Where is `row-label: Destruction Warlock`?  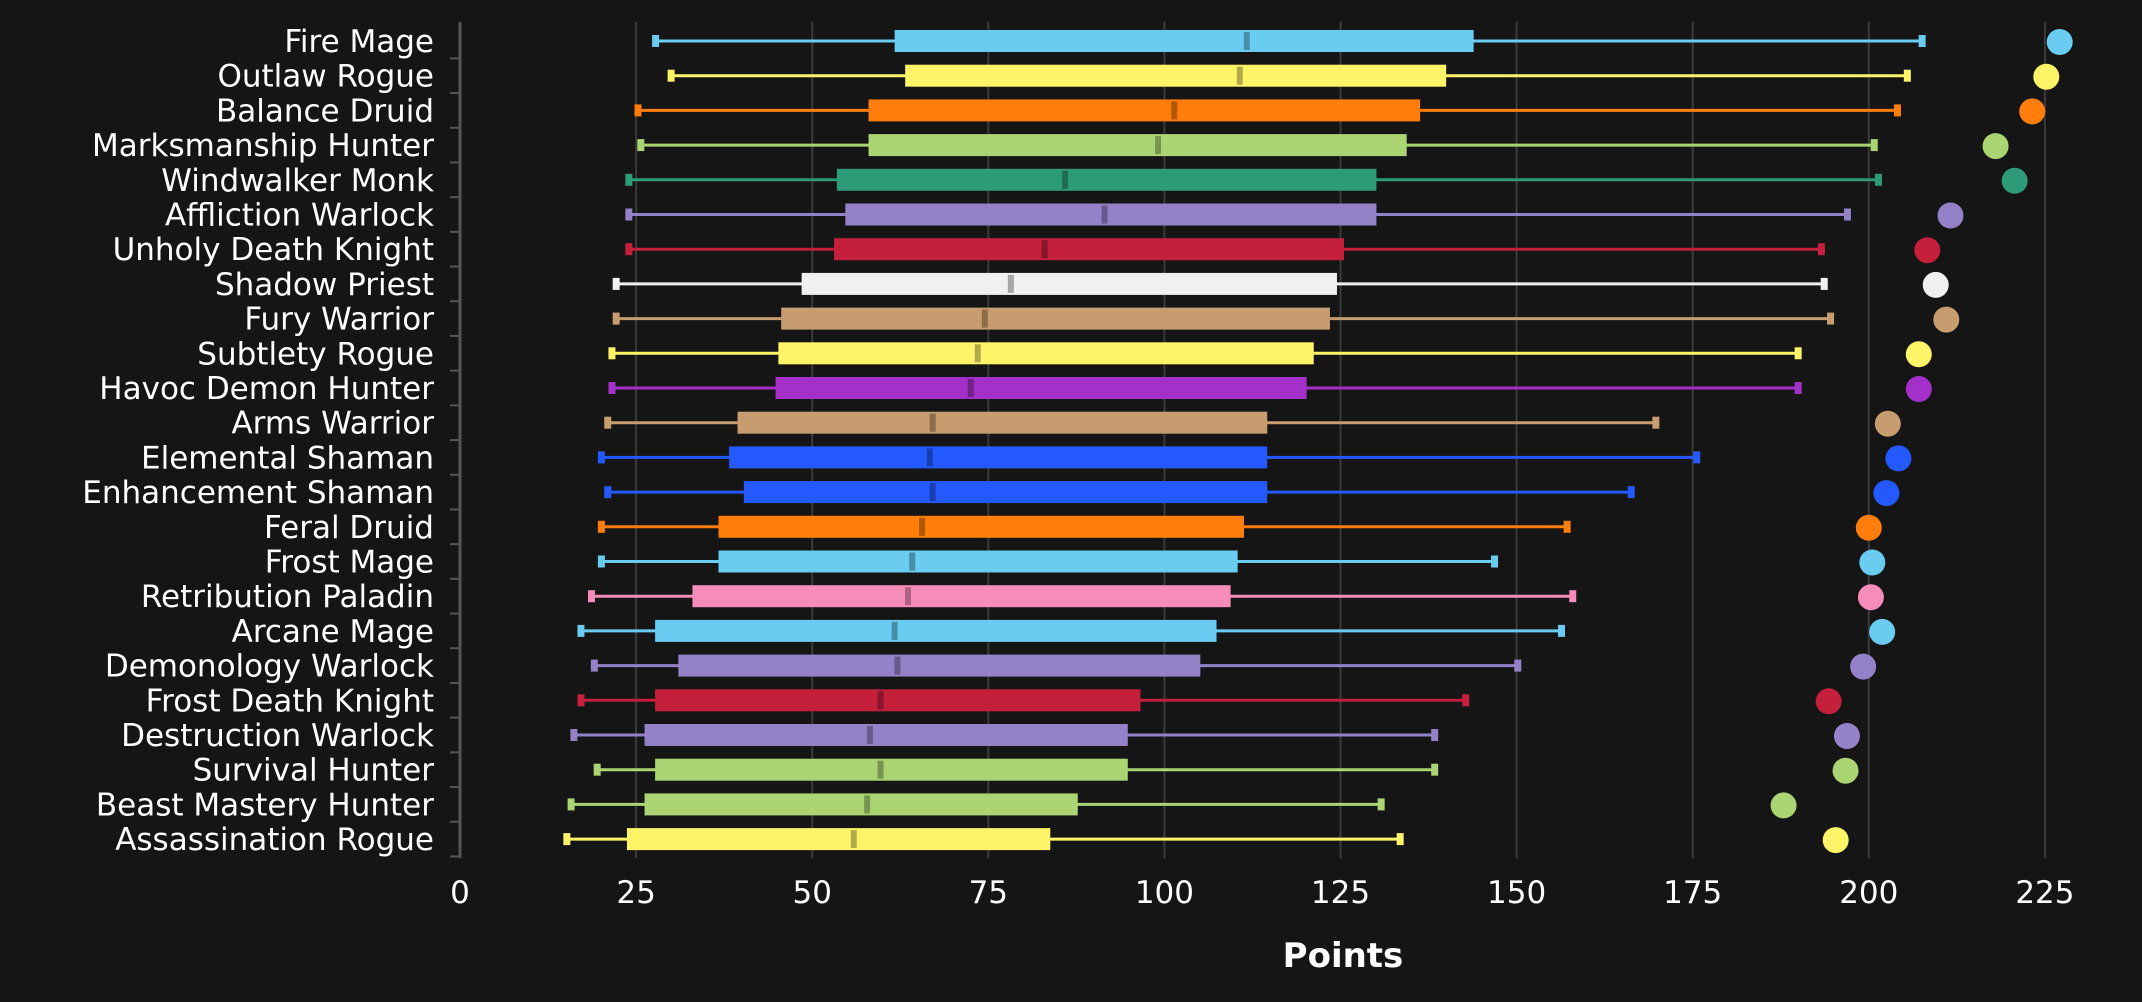
row-label: Destruction Warlock is located at coordinates (277, 736).